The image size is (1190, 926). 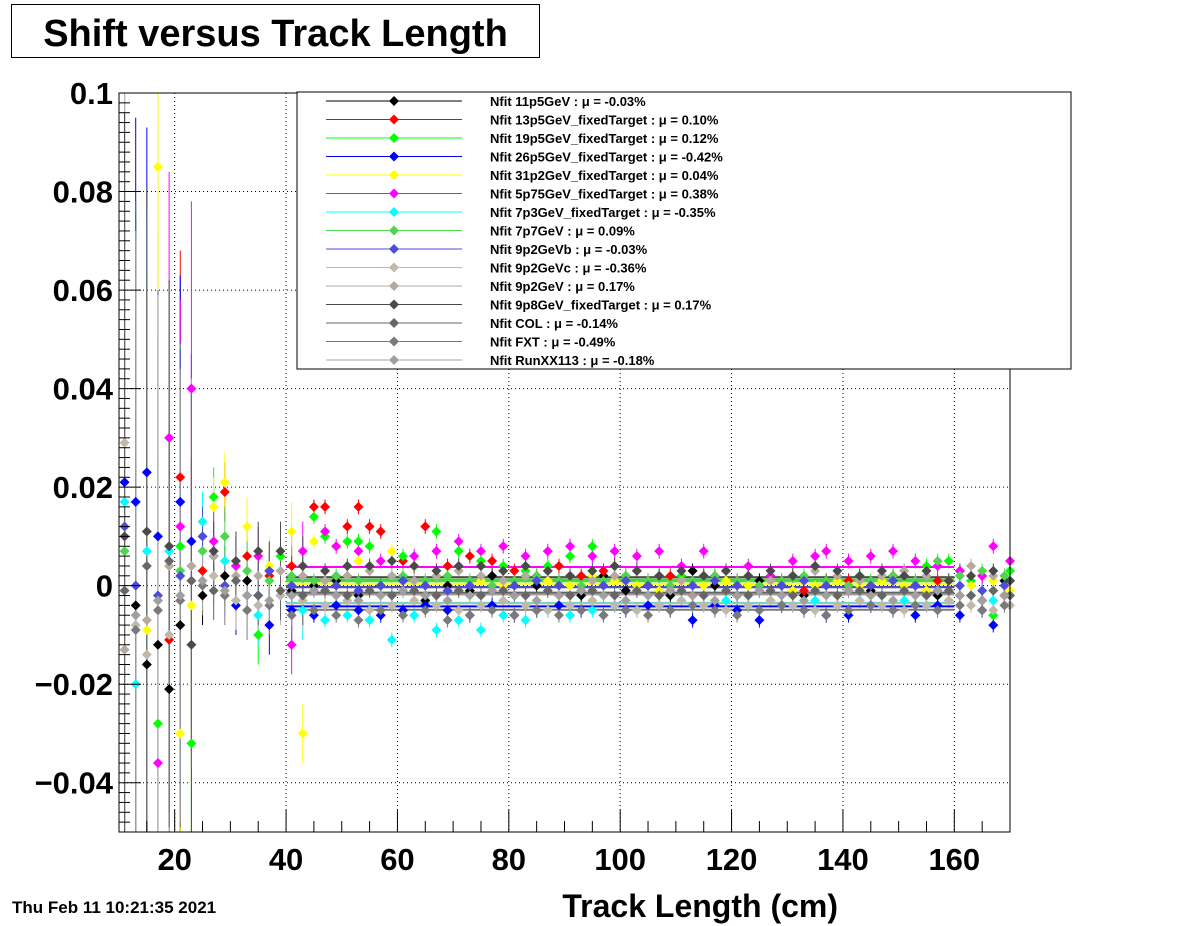 What do you see at coordinates (397, 859) in the screenshot?
I see `x-tick-label: 60` at bounding box center [397, 859].